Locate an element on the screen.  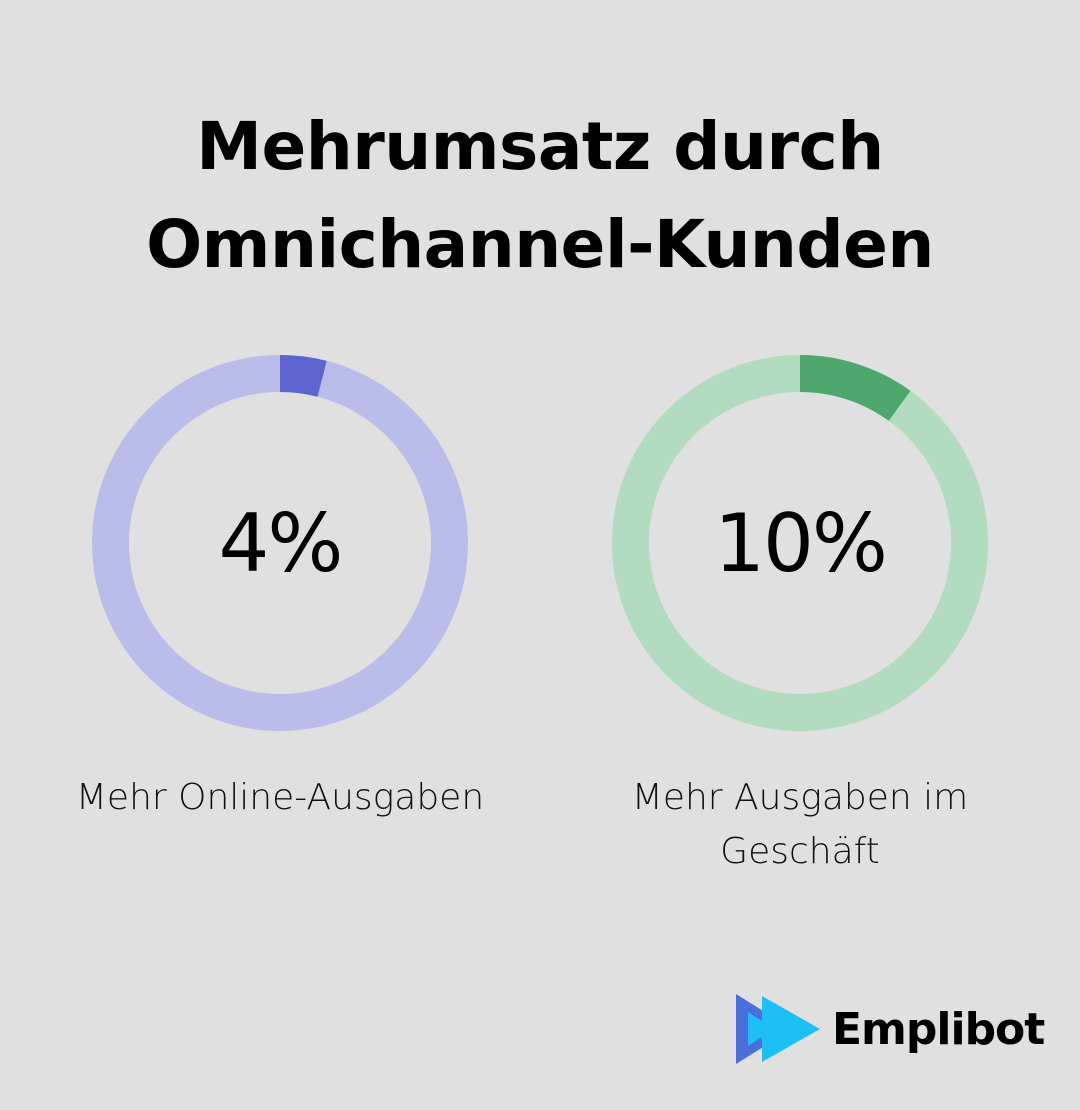
donut-online-label: Mehr Online-Ausgaben is located at coordinates (280, 798).